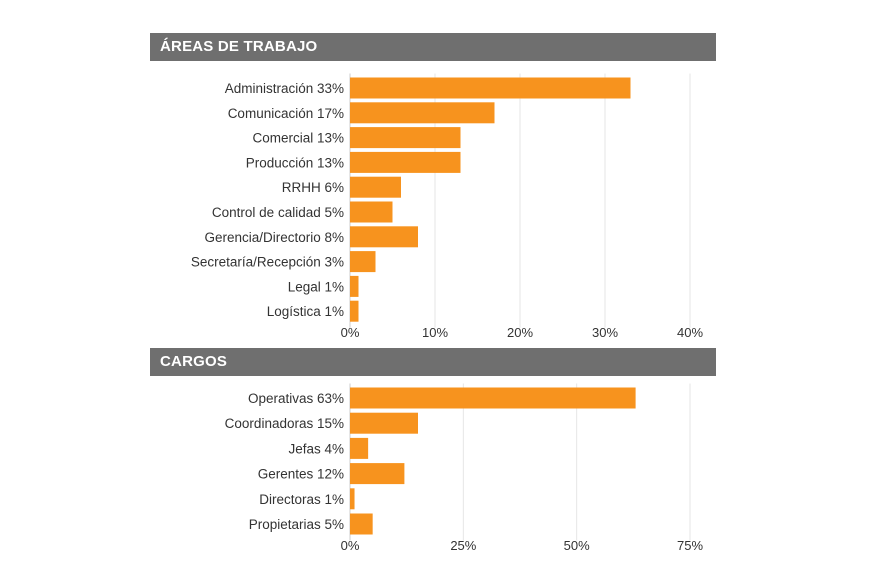  What do you see at coordinates (690, 332) in the screenshot?
I see `tick-label: 40%` at bounding box center [690, 332].